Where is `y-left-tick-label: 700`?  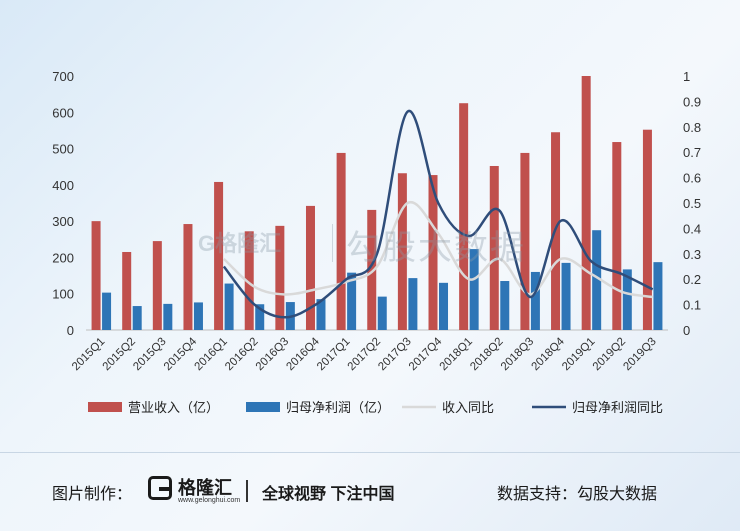 y-left-tick-label: 700 is located at coordinates (63, 76).